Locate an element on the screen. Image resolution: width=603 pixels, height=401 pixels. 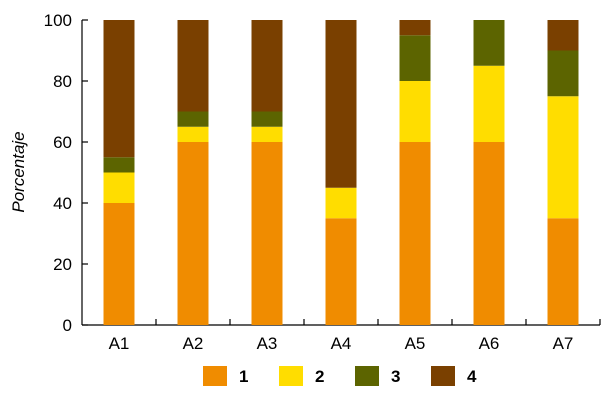
legend-label-4: 4 is located at coordinates (472, 376).